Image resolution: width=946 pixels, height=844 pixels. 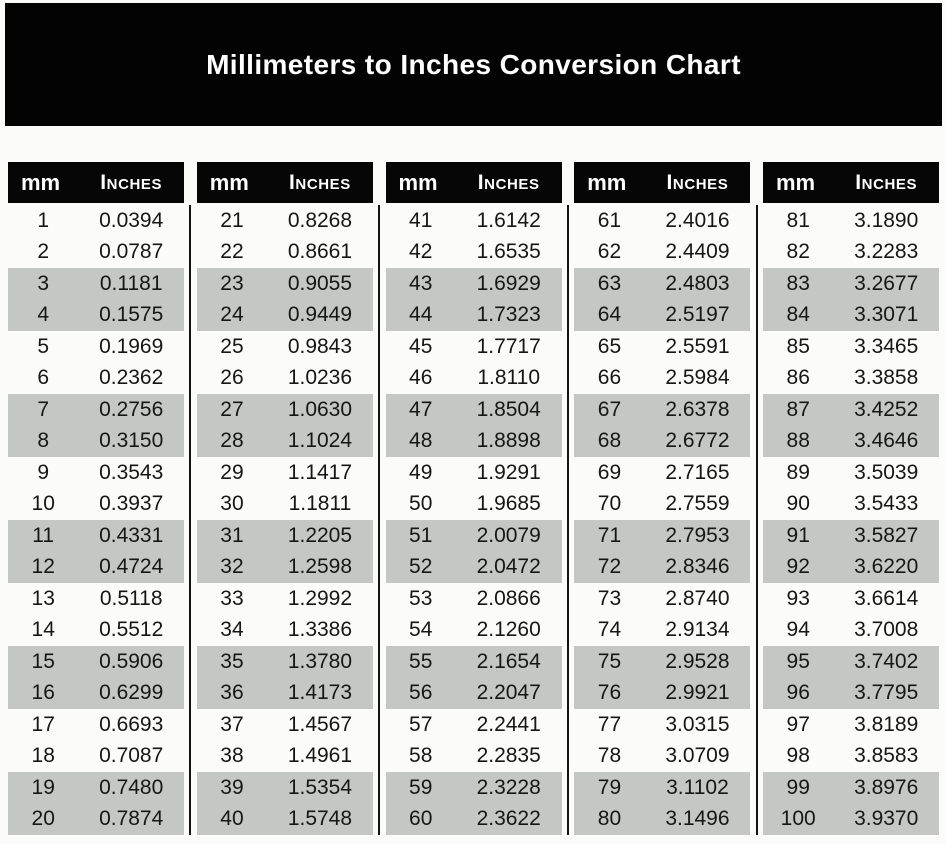 I want to click on table-row: 84 3.3071, so click(x=851, y=315).